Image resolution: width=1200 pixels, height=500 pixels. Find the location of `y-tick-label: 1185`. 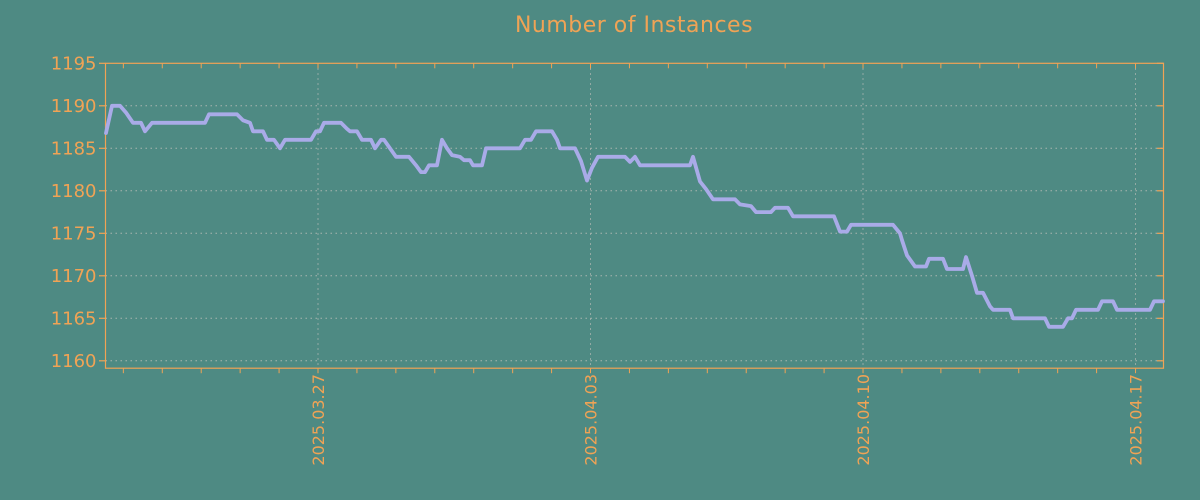

y-tick-label: 1185 is located at coordinates (74, 148).